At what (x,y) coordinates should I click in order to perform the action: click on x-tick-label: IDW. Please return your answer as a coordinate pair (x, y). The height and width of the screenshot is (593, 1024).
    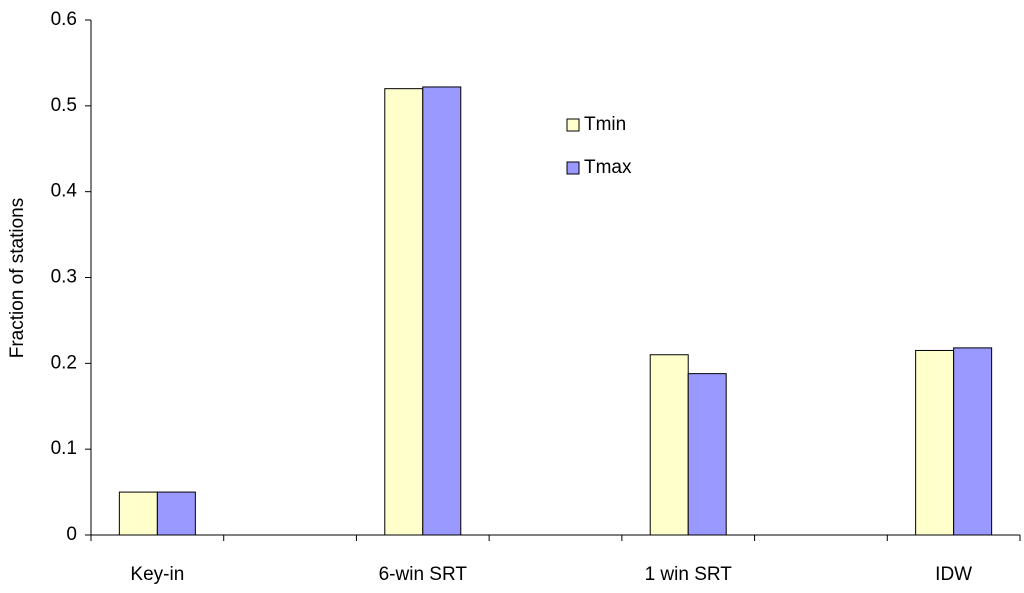
    Looking at the image, I should click on (953, 574).